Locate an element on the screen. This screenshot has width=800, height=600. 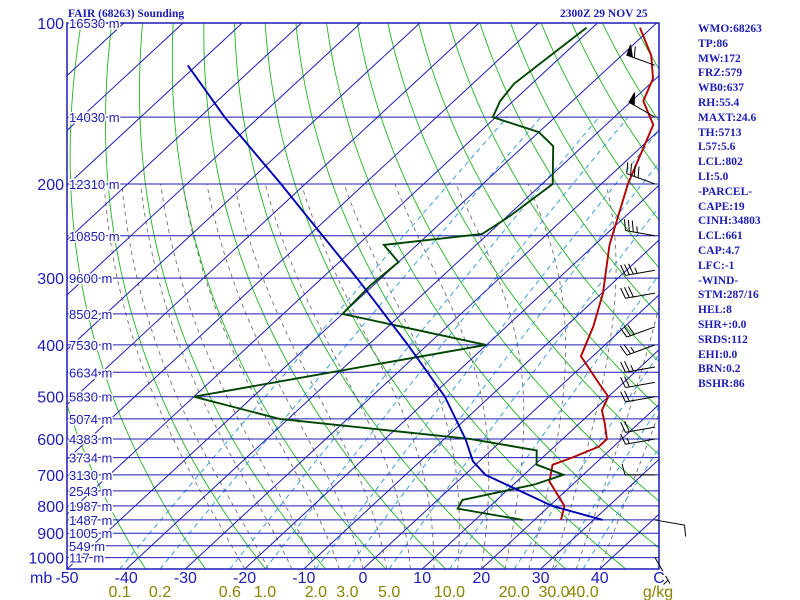
index-value: TH:5713 is located at coordinates (720, 132).